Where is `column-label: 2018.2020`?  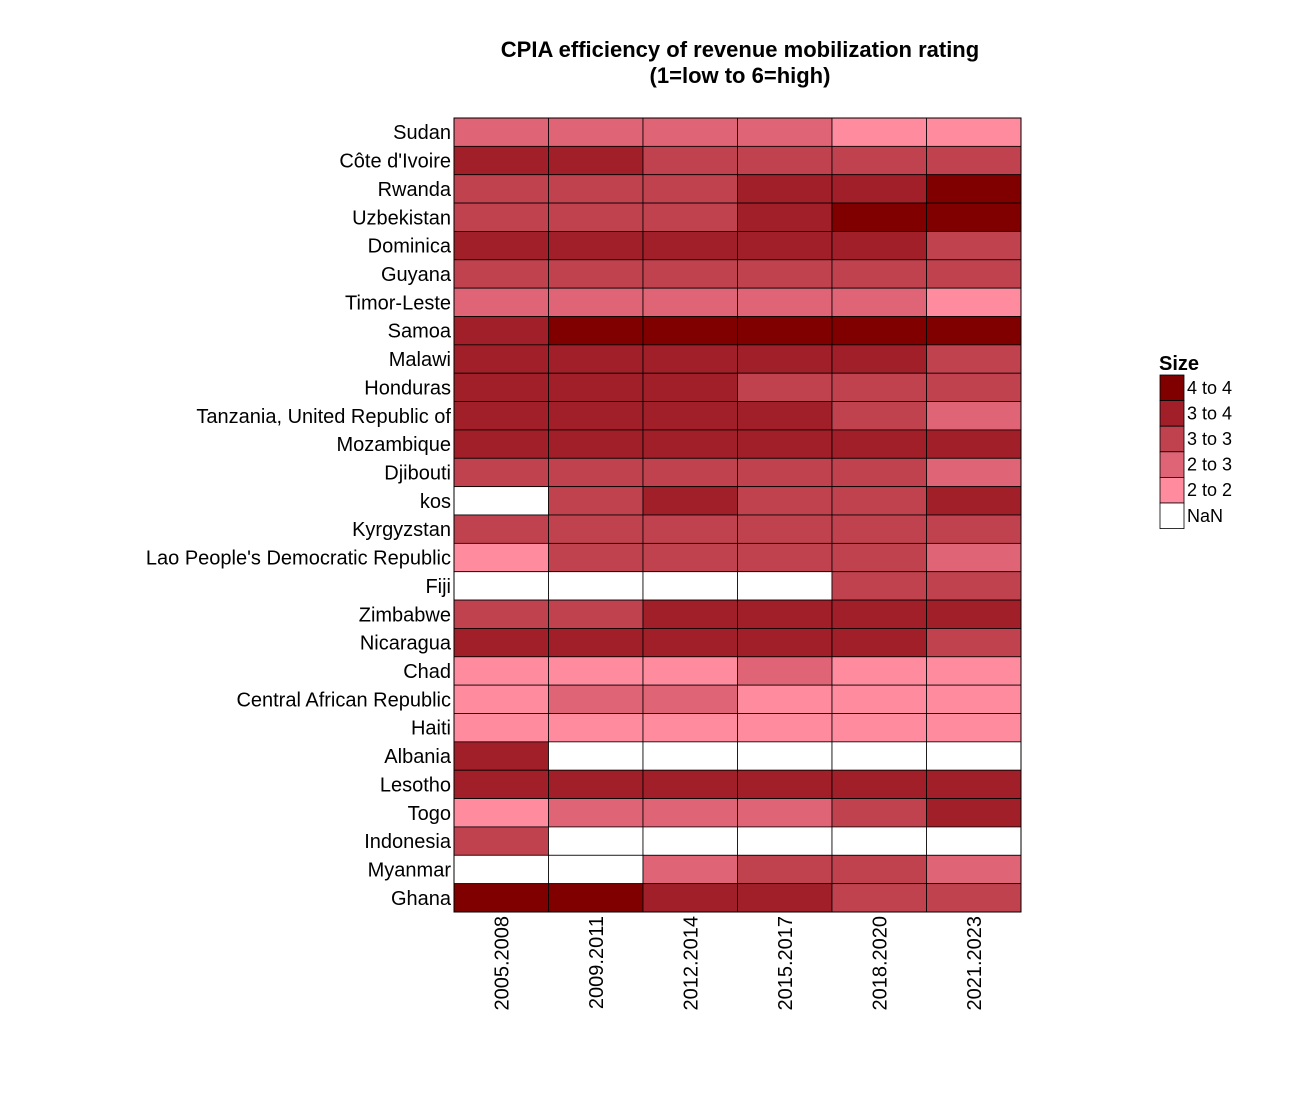
column-label: 2018.2020 is located at coordinates (880, 963).